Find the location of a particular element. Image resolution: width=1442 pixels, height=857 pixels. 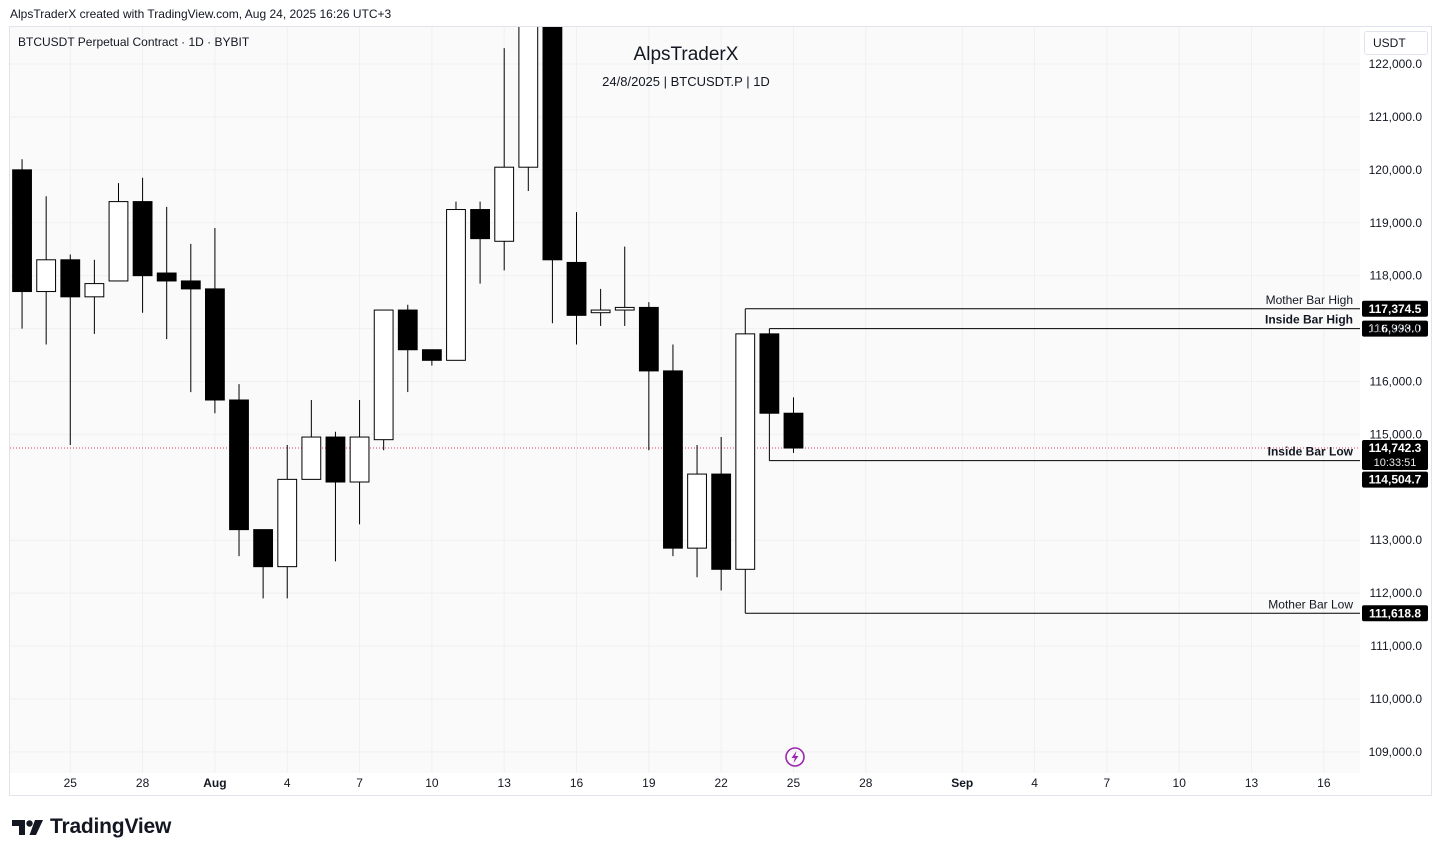

level-price-label: 116,998.0 is located at coordinates (1395, 329).